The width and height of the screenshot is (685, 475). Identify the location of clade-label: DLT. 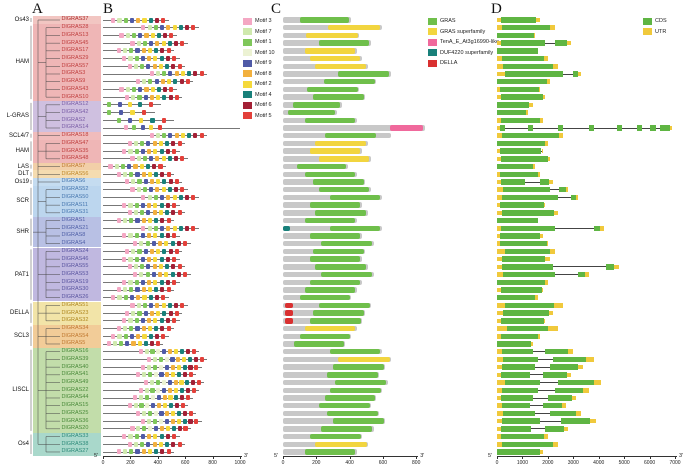
(23, 174).